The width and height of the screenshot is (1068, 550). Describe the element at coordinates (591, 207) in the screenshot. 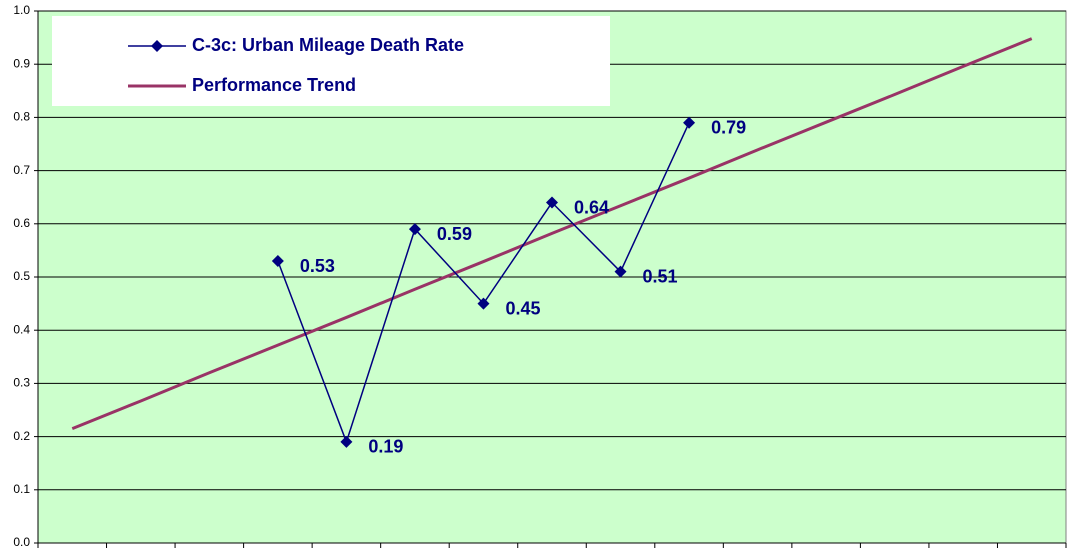

I see `data-label: 0.64` at that location.